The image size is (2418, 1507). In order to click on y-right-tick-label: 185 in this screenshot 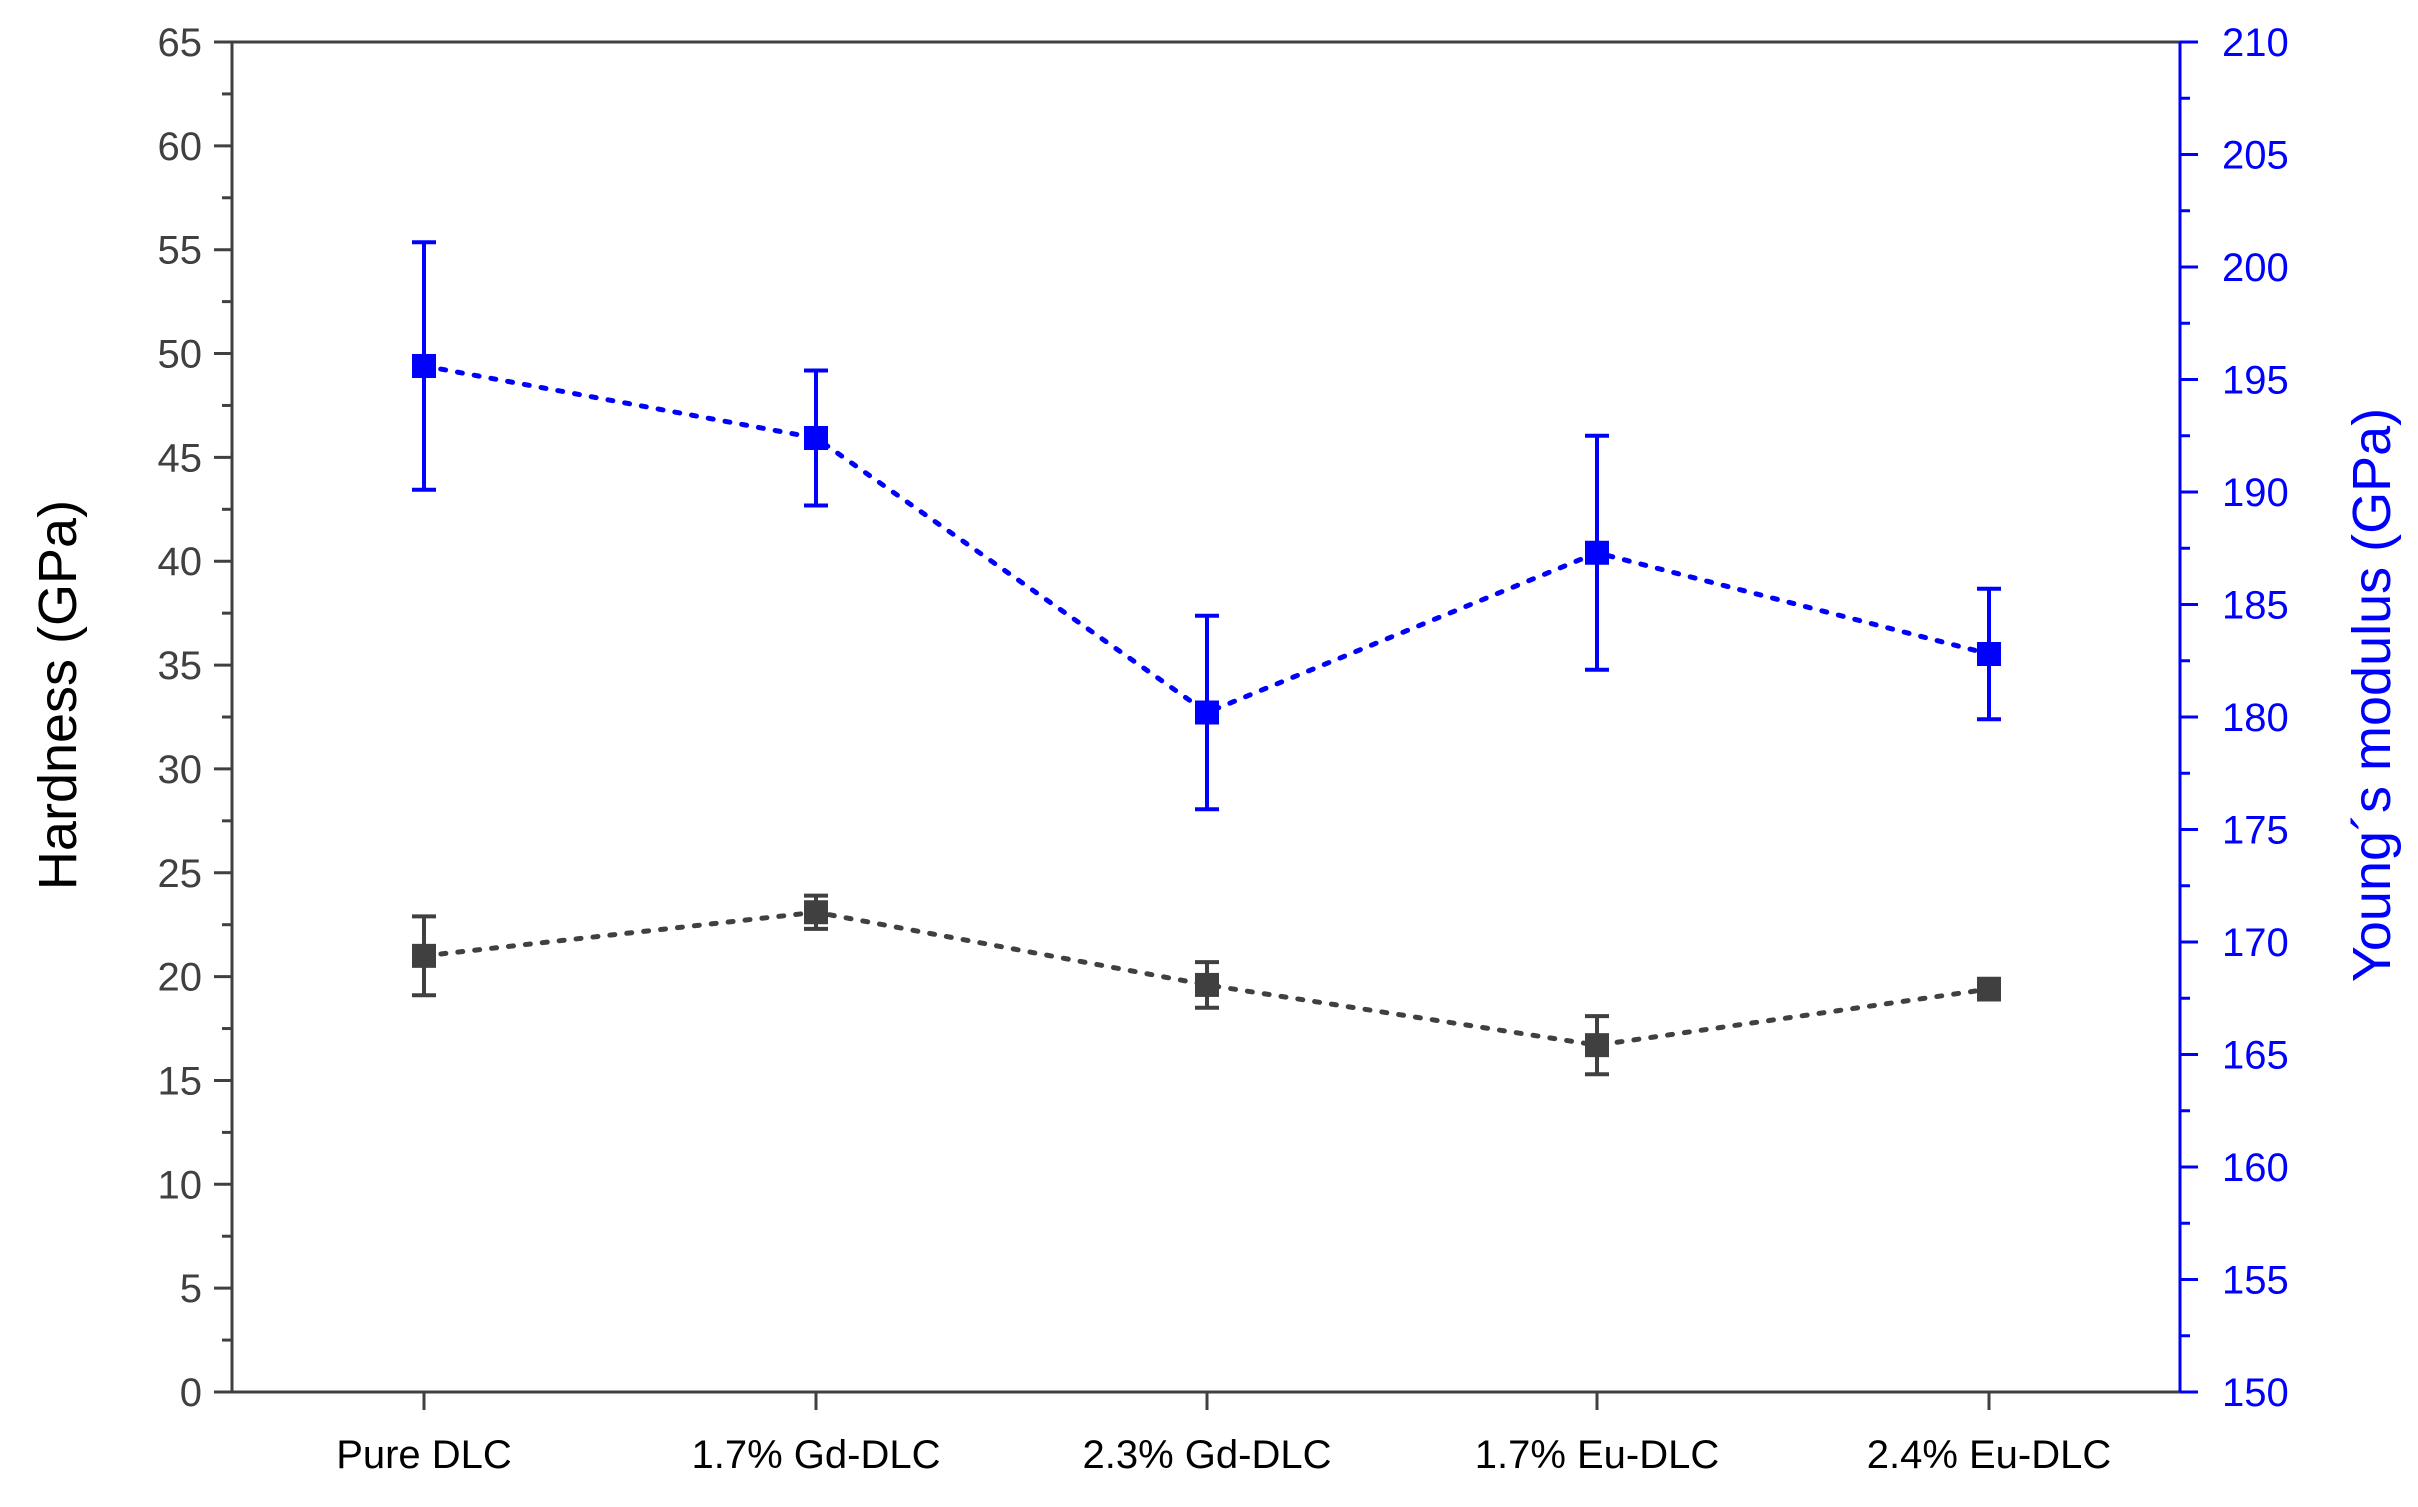, I will do `click(2255, 606)`.